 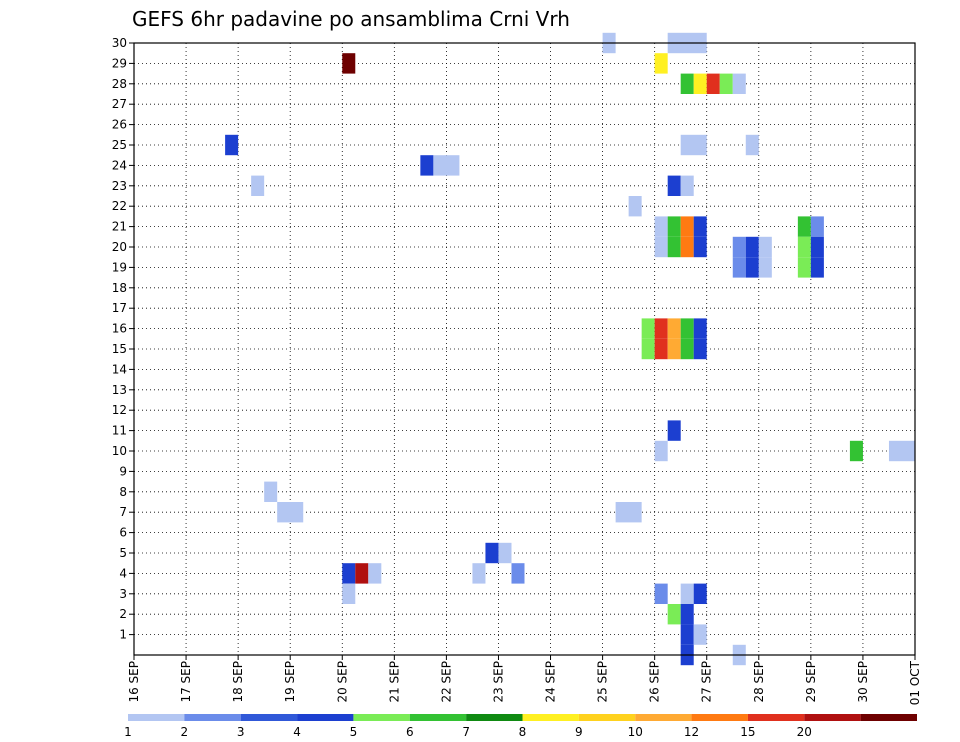 I want to click on y-tick-label: 24, so click(x=119, y=165).